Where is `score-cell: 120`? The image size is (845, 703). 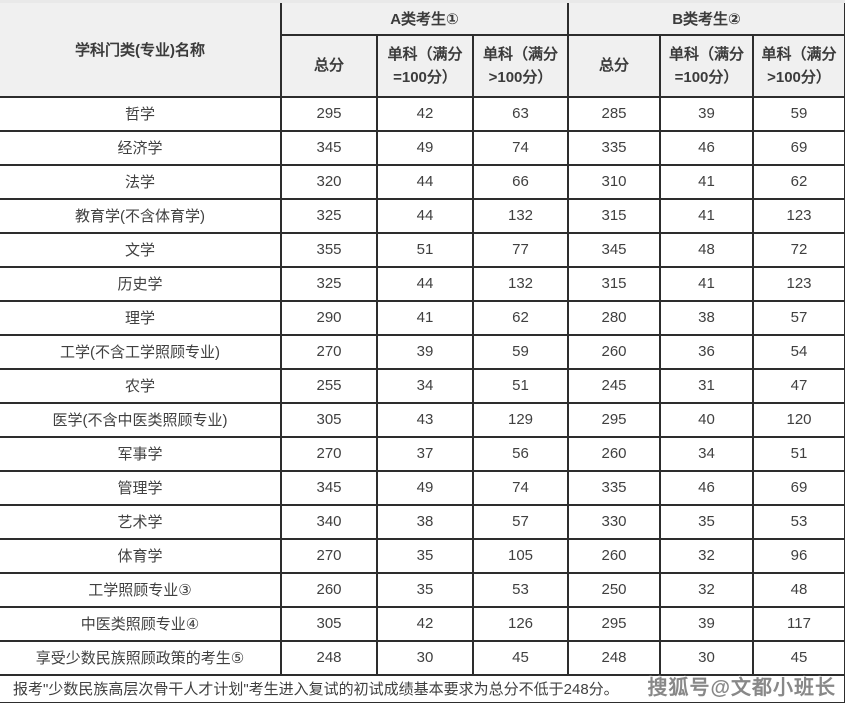 score-cell: 120 is located at coordinates (798, 419).